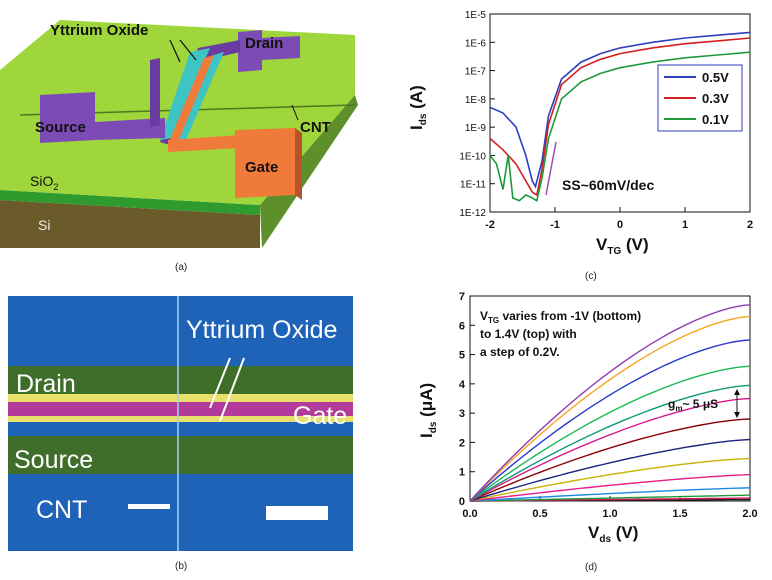 Image resolution: width=772 pixels, height=580 pixels. I want to click on y-tick-label-d: 3, so click(462, 414).